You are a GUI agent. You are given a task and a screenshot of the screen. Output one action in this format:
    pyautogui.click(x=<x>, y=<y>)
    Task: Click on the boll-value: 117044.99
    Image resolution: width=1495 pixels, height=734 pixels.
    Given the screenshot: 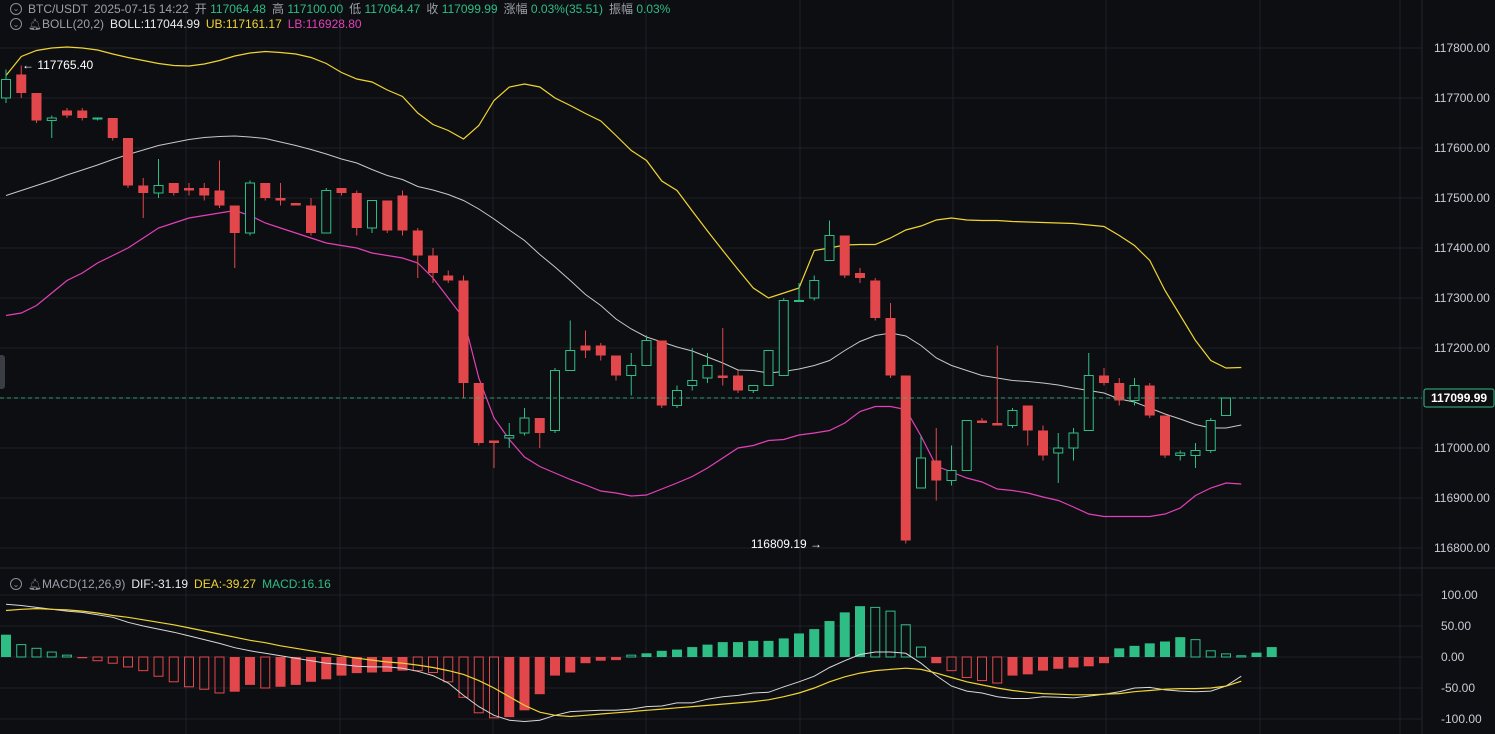 What is the action you would take?
    pyautogui.click(x=172, y=24)
    